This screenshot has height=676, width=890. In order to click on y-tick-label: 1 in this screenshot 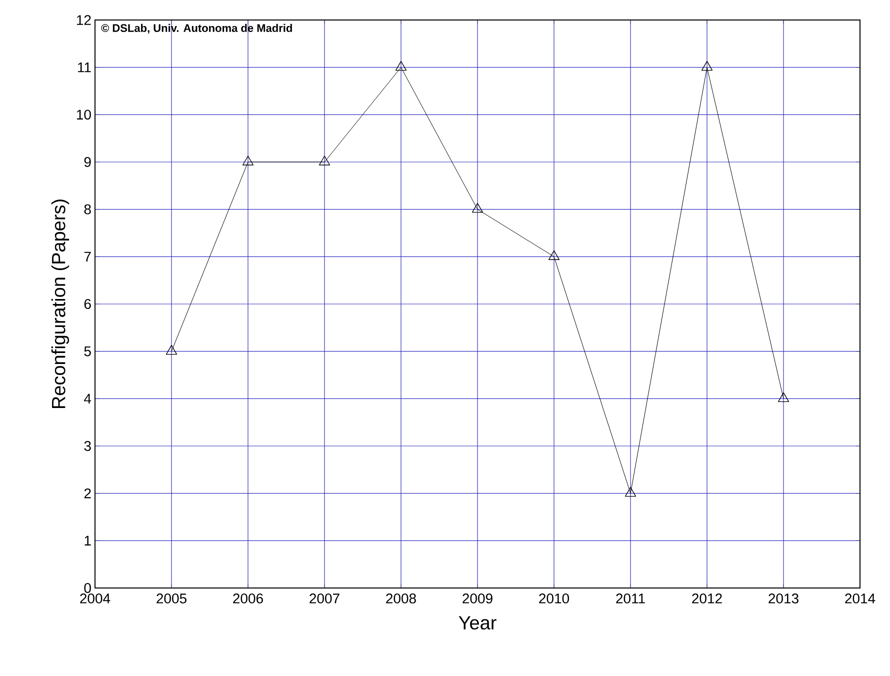, I will do `click(87, 541)`.